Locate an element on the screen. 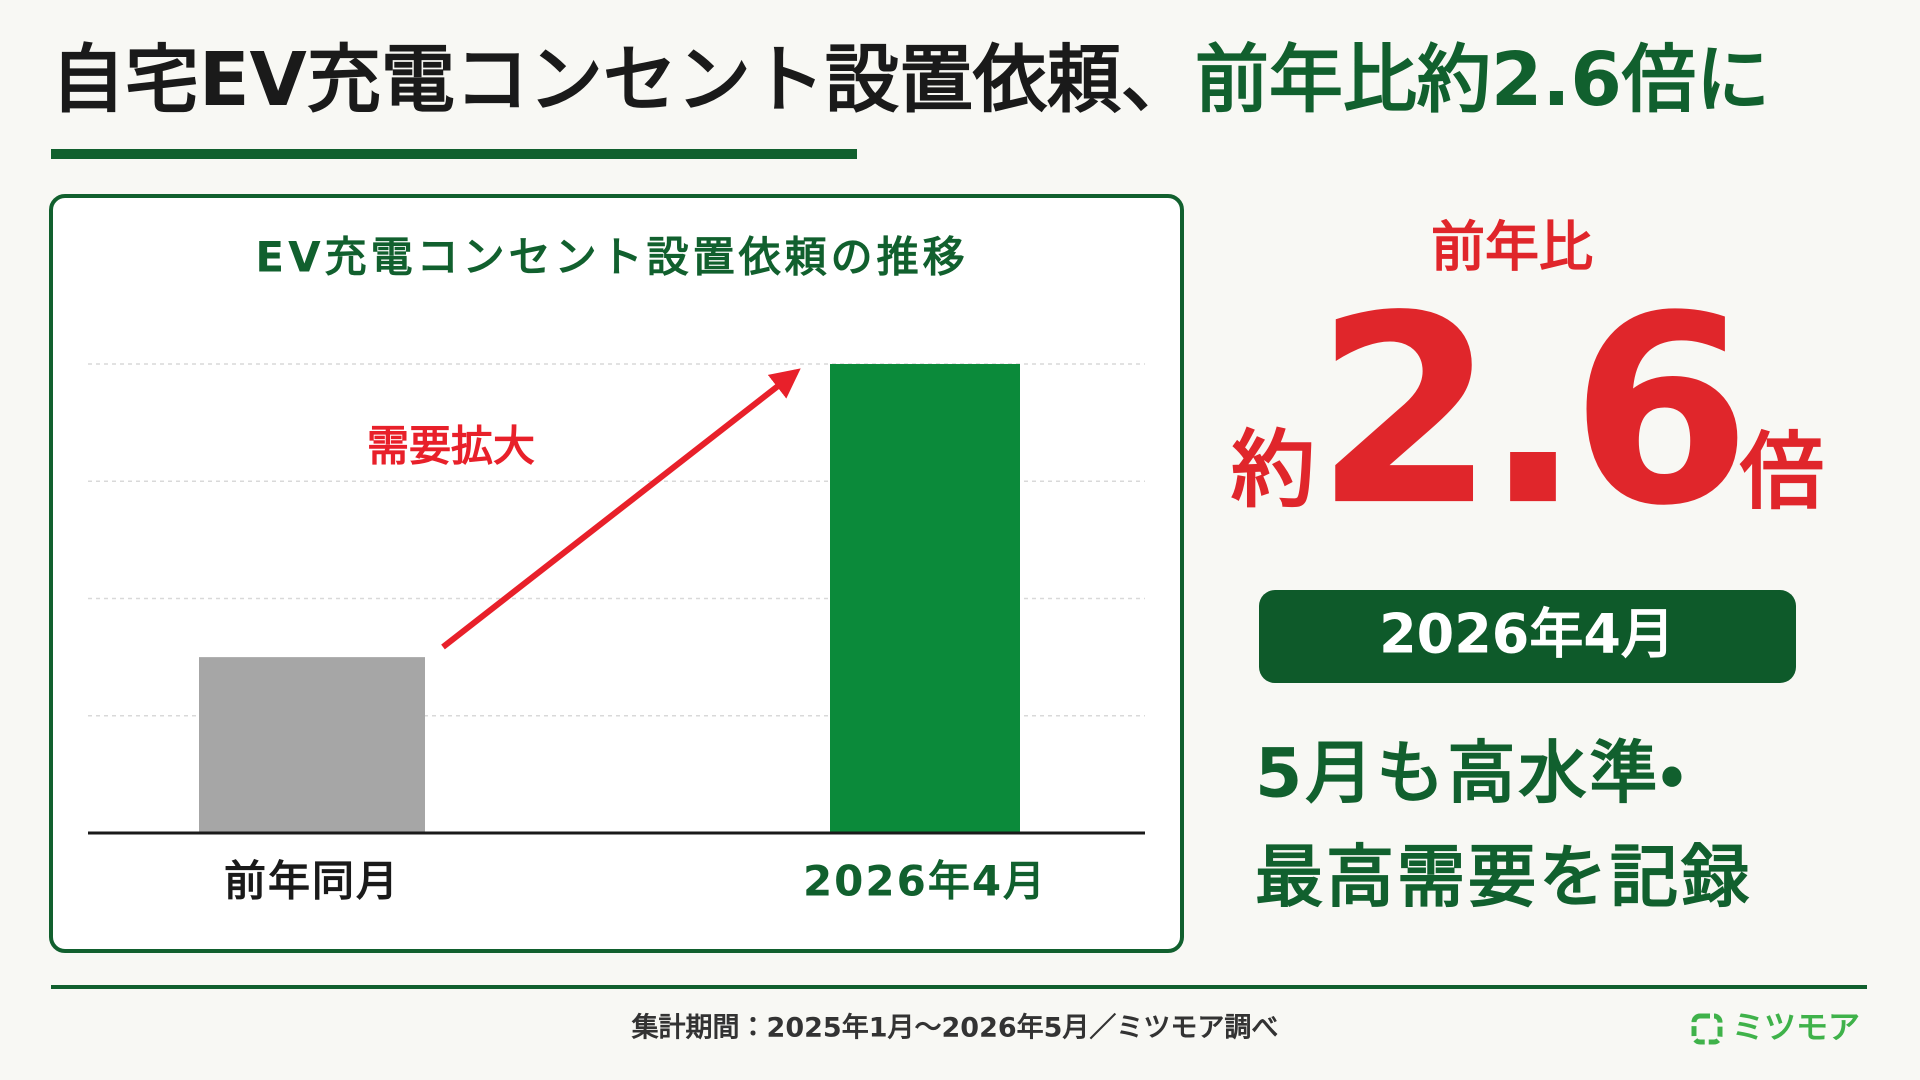 Image resolution: width=1920 pixels, height=1080 pixels. page-title: 自宅EV充電コンセント設置依頼、前年比約2.6倍に is located at coordinates (910, 80).